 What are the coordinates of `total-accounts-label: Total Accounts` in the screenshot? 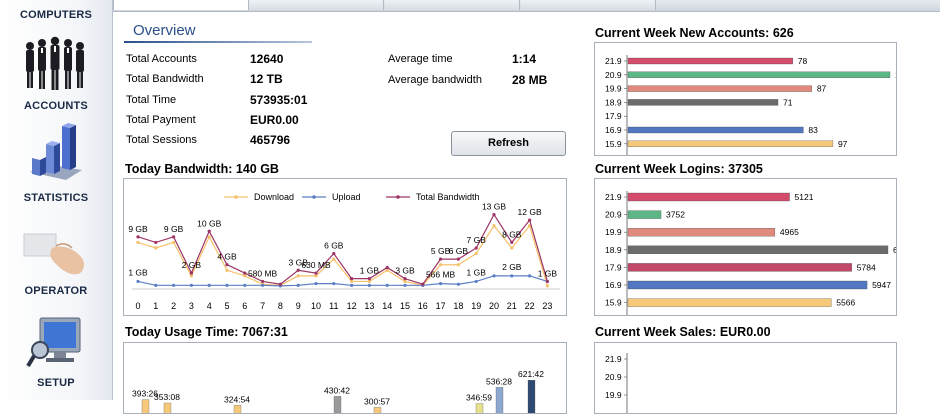 It's located at (161, 59).